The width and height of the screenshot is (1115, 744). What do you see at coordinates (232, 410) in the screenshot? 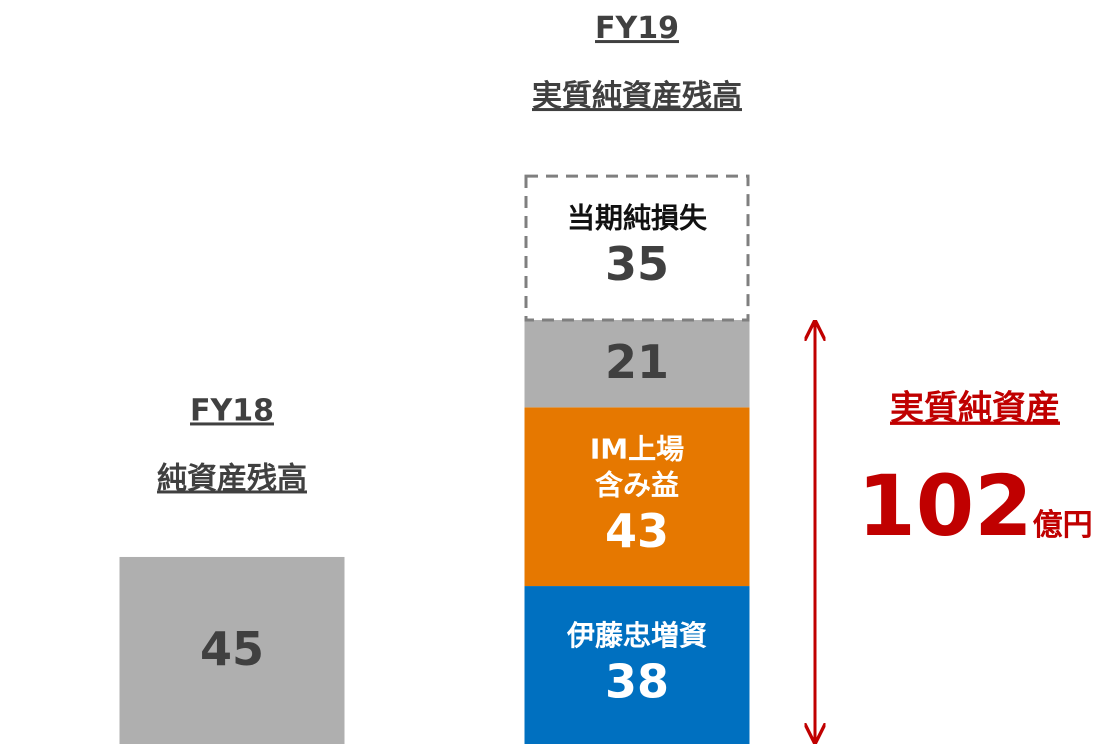
I see `category-label: FY18` at bounding box center [232, 410].